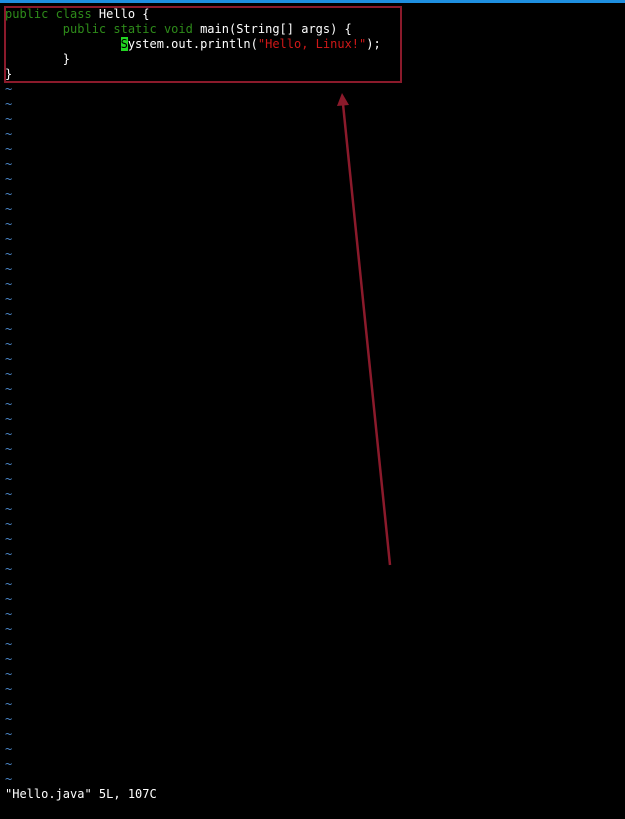 The image size is (625, 819). Describe the element at coordinates (81, 794) in the screenshot. I see `status-line: "Hello.java" 5L, 107C` at that location.